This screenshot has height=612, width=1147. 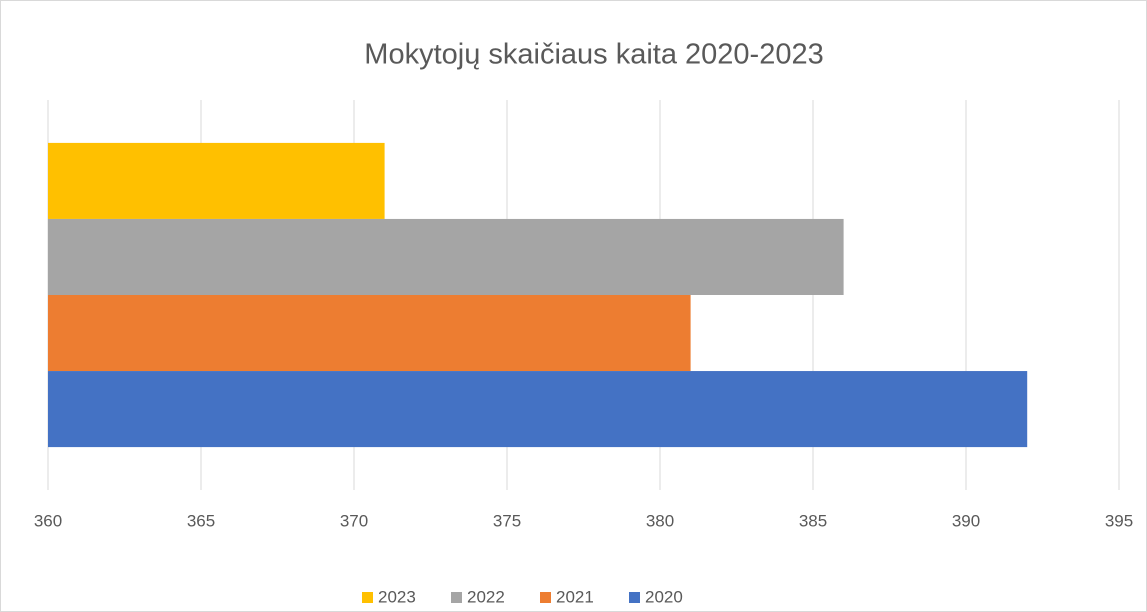 What do you see at coordinates (593, 55) in the screenshot?
I see `chart-title: Mokytojų skaičiaus kaita 2020-2023` at bounding box center [593, 55].